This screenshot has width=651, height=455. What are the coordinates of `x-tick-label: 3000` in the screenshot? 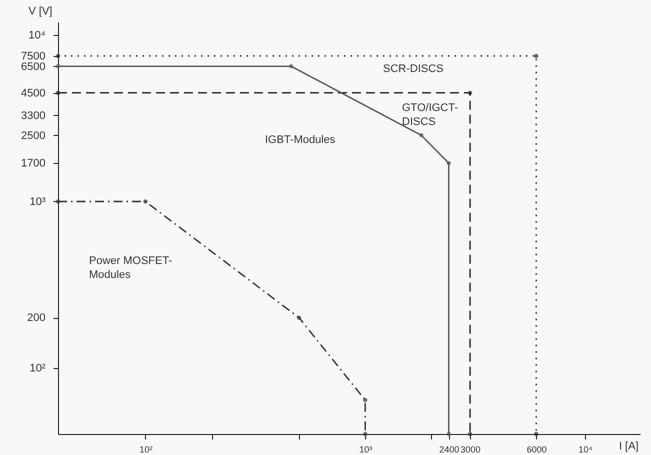 It's located at (470, 449).